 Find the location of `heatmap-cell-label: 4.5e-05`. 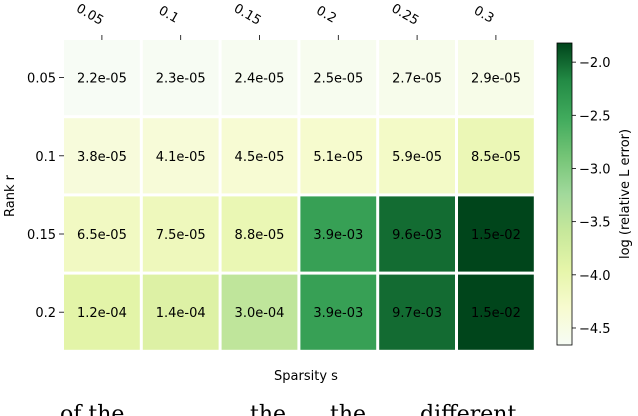

heatmap-cell-label: 4.5e-05 is located at coordinates (260, 157).